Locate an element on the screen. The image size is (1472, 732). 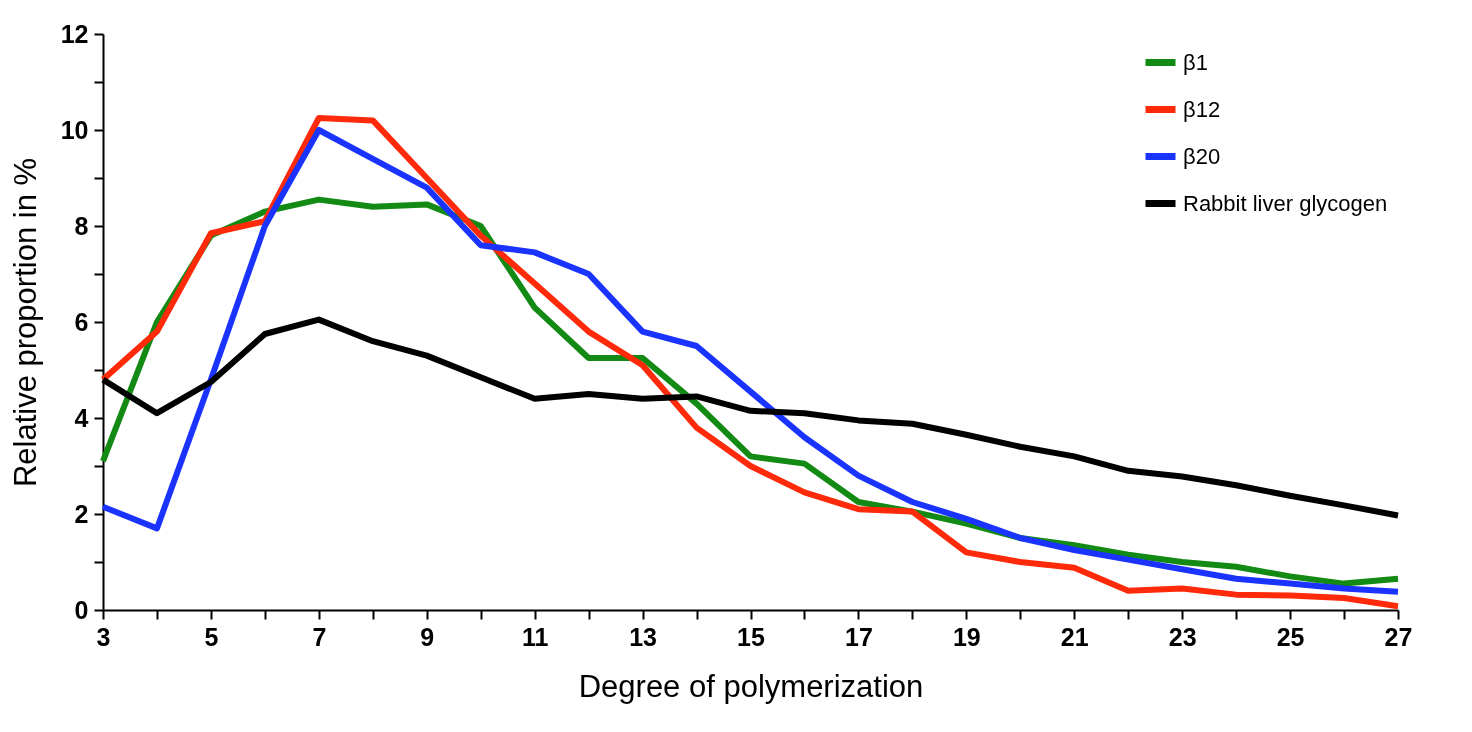
x-tick-label: 15 is located at coordinates (751, 636).